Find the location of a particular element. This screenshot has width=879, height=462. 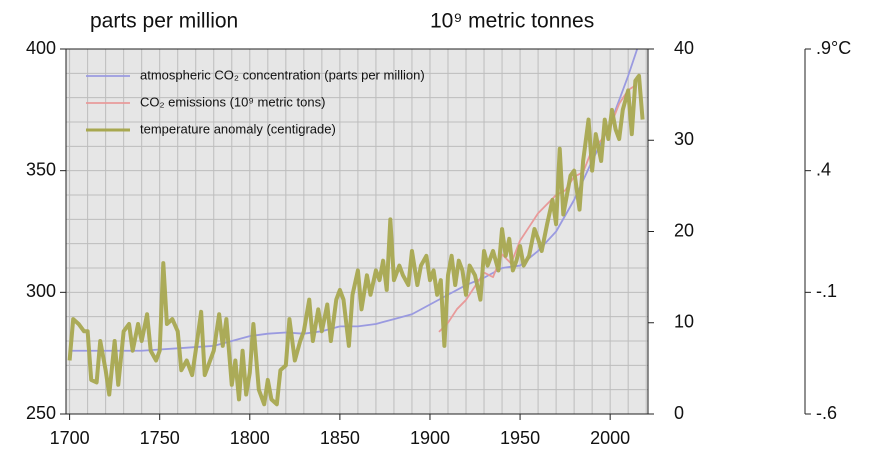

y3-tick-label: .9°C is located at coordinates (833, 48).